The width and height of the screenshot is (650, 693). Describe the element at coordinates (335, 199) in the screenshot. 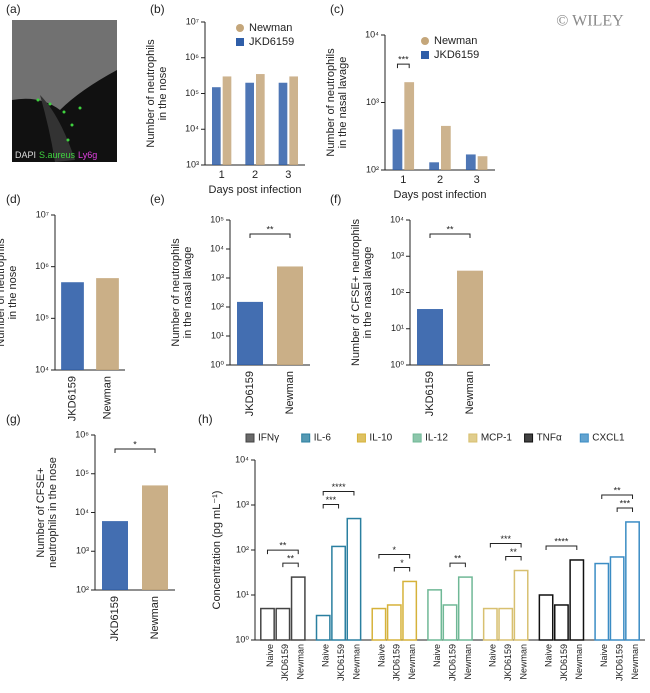

I see `panel-label: (f)` at that location.